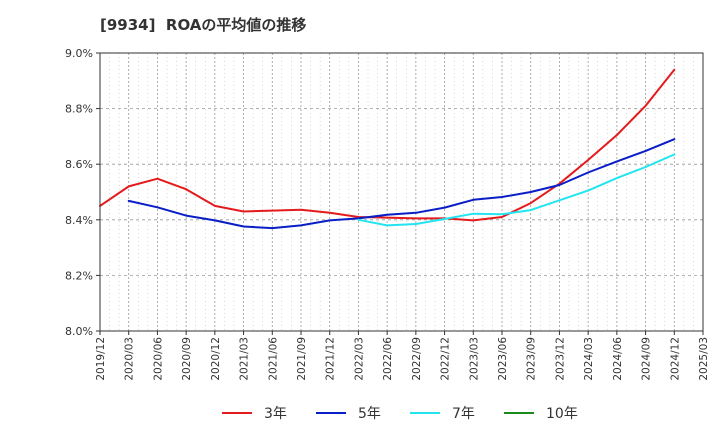 This screenshot has height=440, width=720. I want to click on legend: 3年 5年 7年 10年, so click(400, 414).